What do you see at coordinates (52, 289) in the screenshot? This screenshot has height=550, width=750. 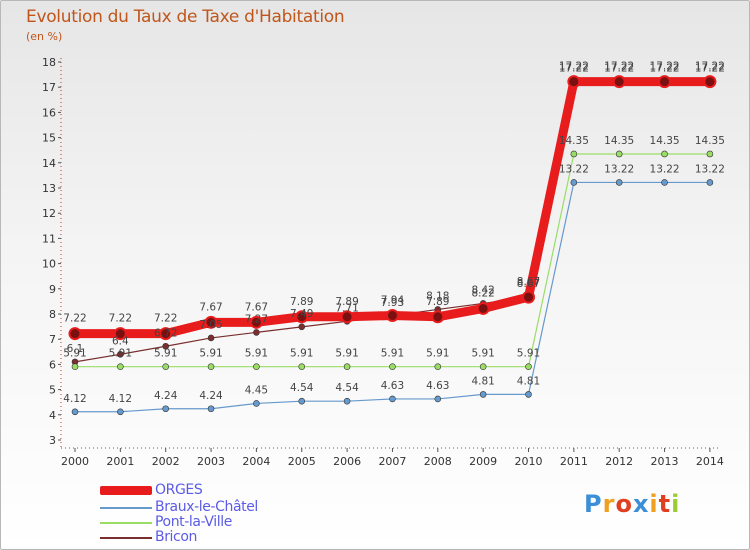 I see `y-tick-label: 9` at bounding box center [52, 289].